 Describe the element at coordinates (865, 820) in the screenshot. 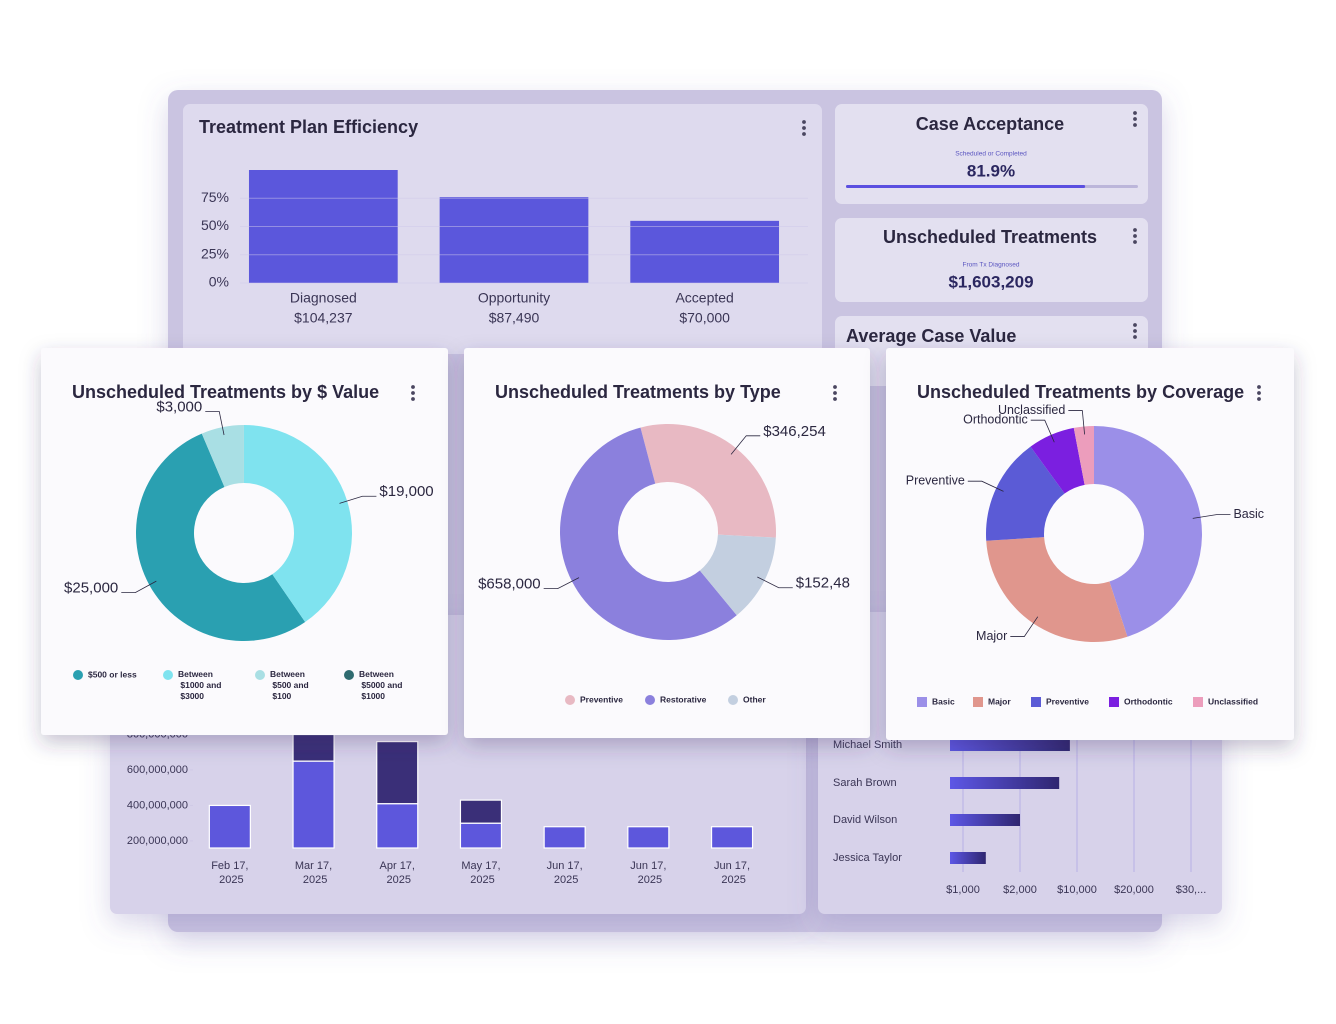

I see `y-tick-label: David Wilson` at that location.